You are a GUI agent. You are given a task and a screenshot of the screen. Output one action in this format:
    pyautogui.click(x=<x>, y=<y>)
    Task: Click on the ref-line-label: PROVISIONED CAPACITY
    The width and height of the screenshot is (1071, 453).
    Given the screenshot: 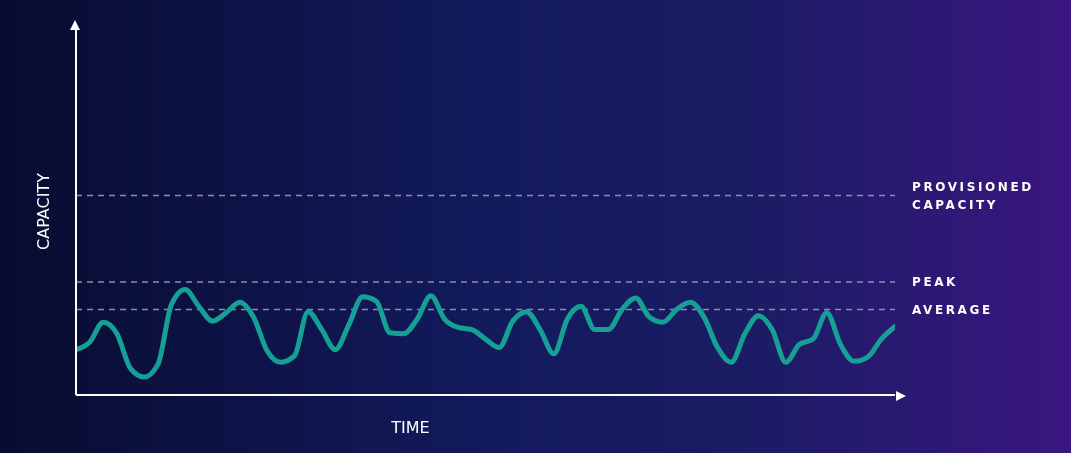 What is the action you would take?
    pyautogui.click(x=973, y=195)
    